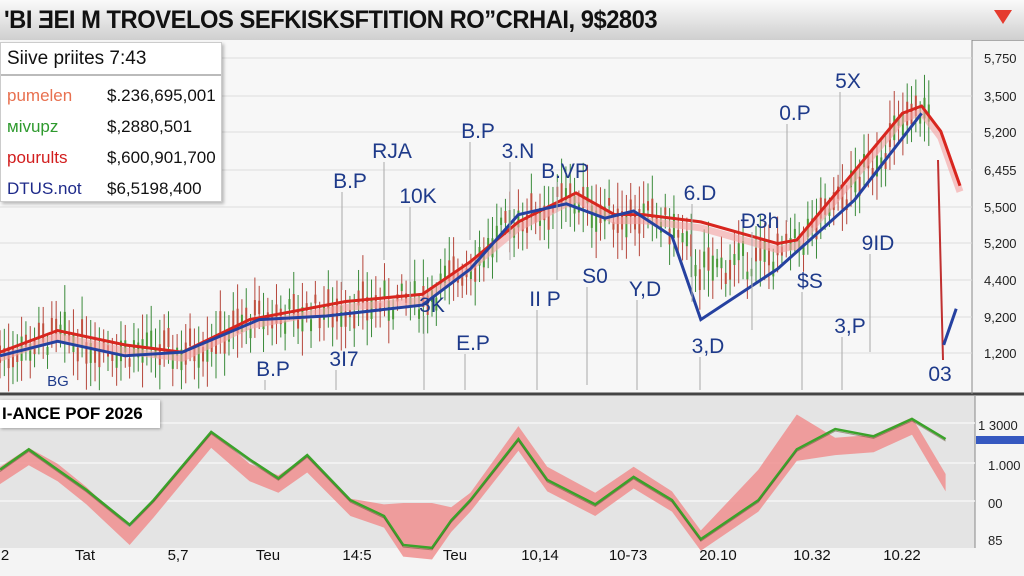  Describe the element at coordinates (1003, 17) in the screenshot. I see `red-triangle-icon` at that location.